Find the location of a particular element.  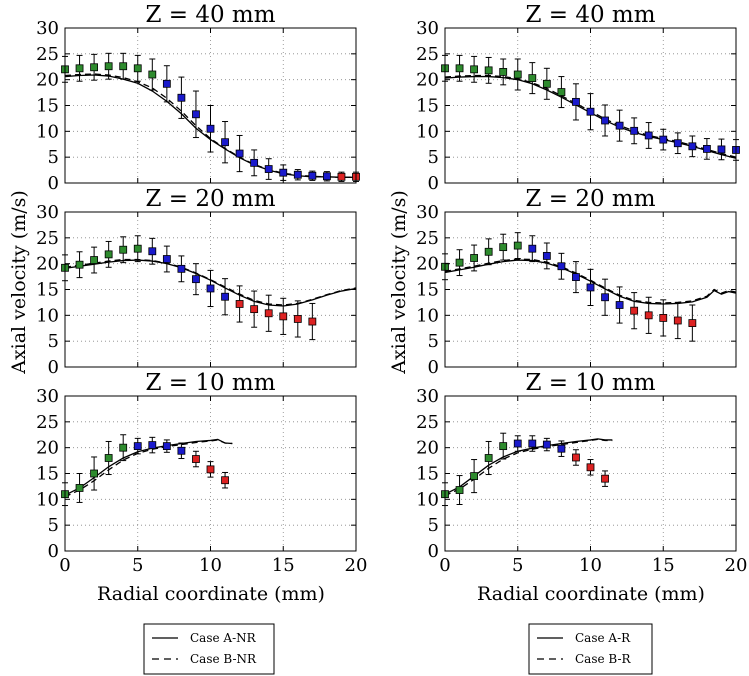

x-tick-label: 10 is located at coordinates (210, 565).